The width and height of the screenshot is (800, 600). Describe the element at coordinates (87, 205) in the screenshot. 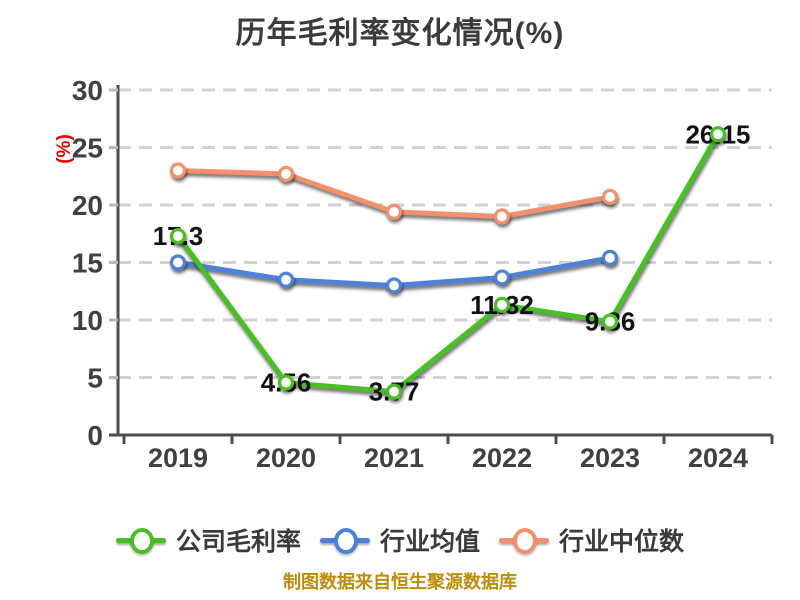

I see `y-tick-label: 20` at that location.